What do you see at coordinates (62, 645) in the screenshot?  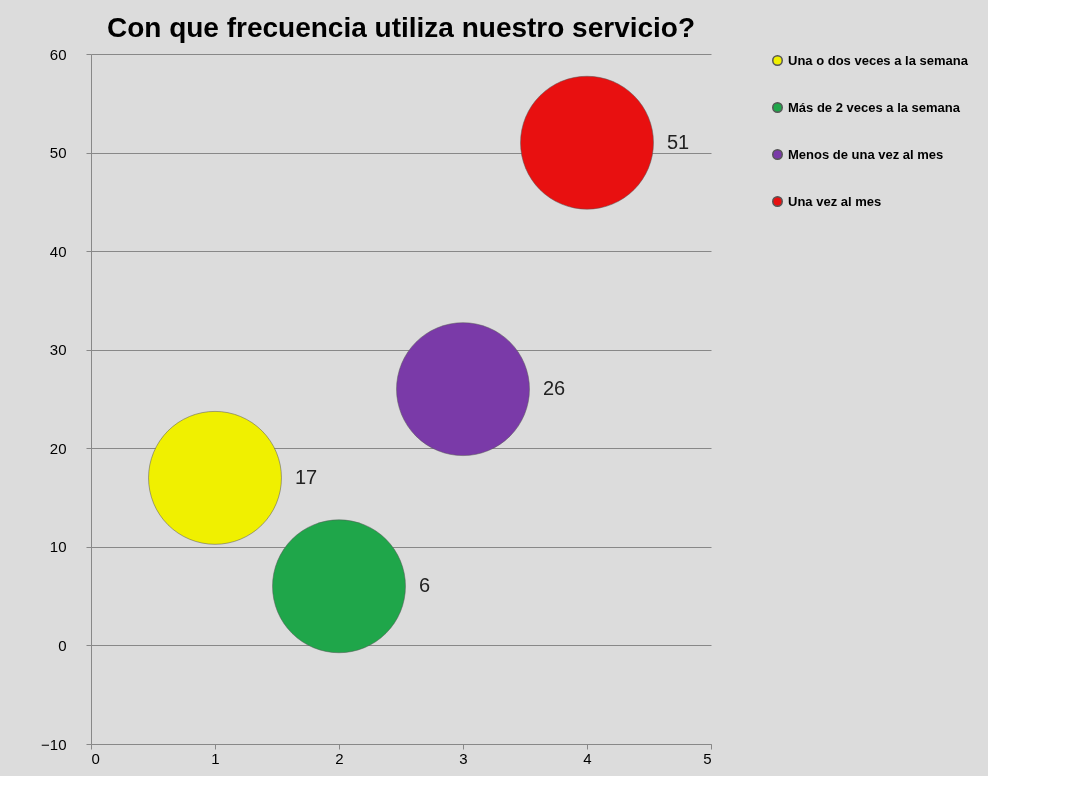 I see `y-tick-label: 0` at bounding box center [62, 645].